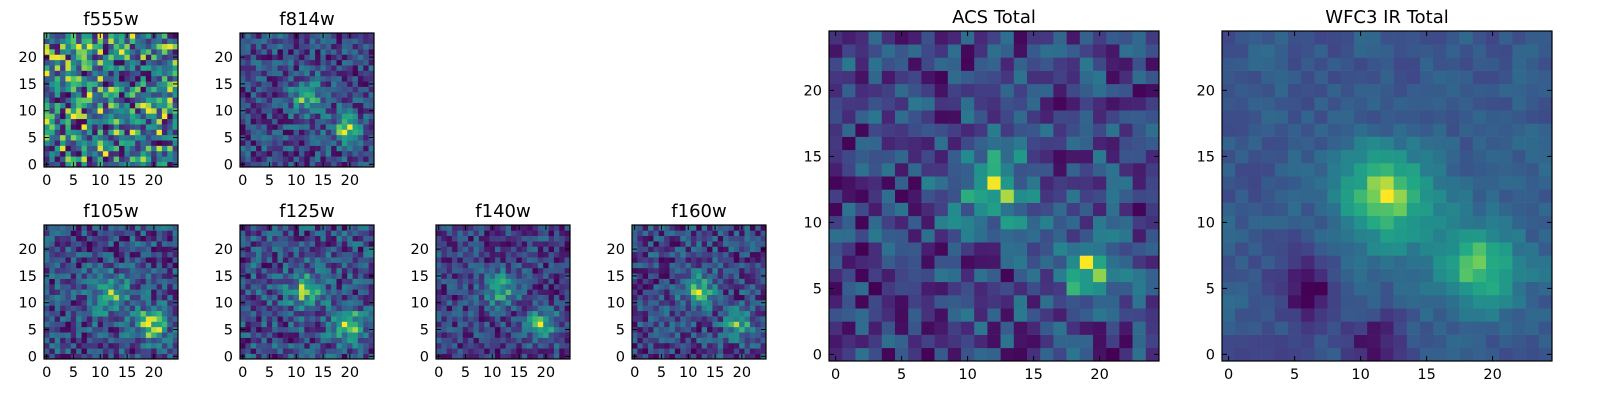 The width and height of the screenshot is (1600, 400). Describe the element at coordinates (269, 373) in the screenshot. I see `x-tick-label: 5` at that location.